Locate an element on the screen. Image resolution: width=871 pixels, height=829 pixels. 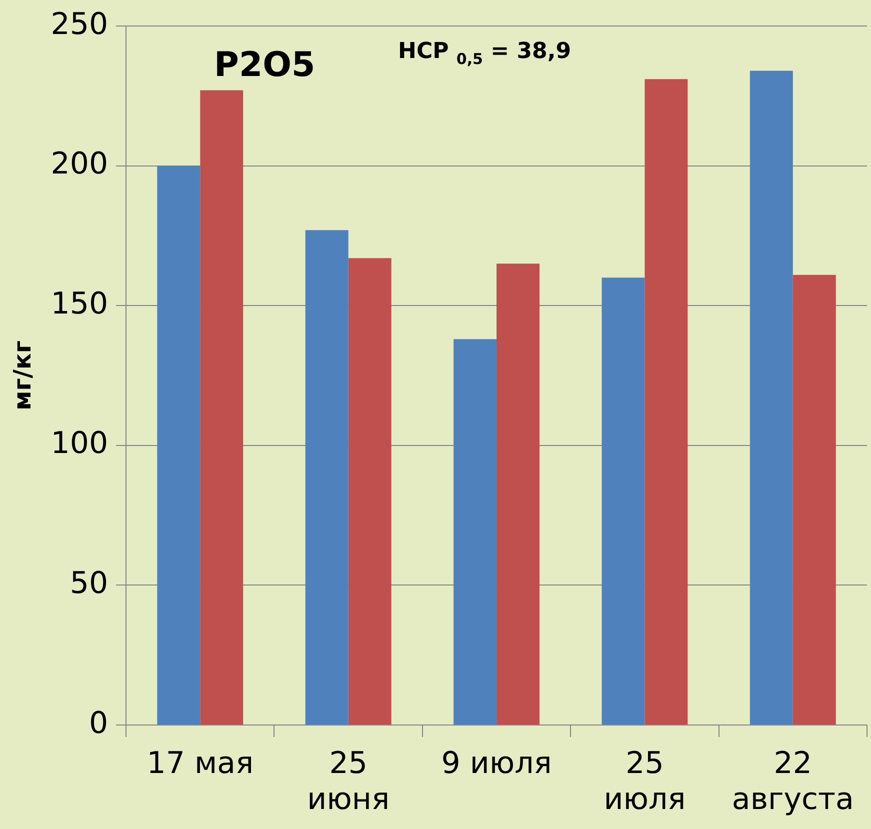
y-tick-label: 50 is located at coordinates (89, 583).